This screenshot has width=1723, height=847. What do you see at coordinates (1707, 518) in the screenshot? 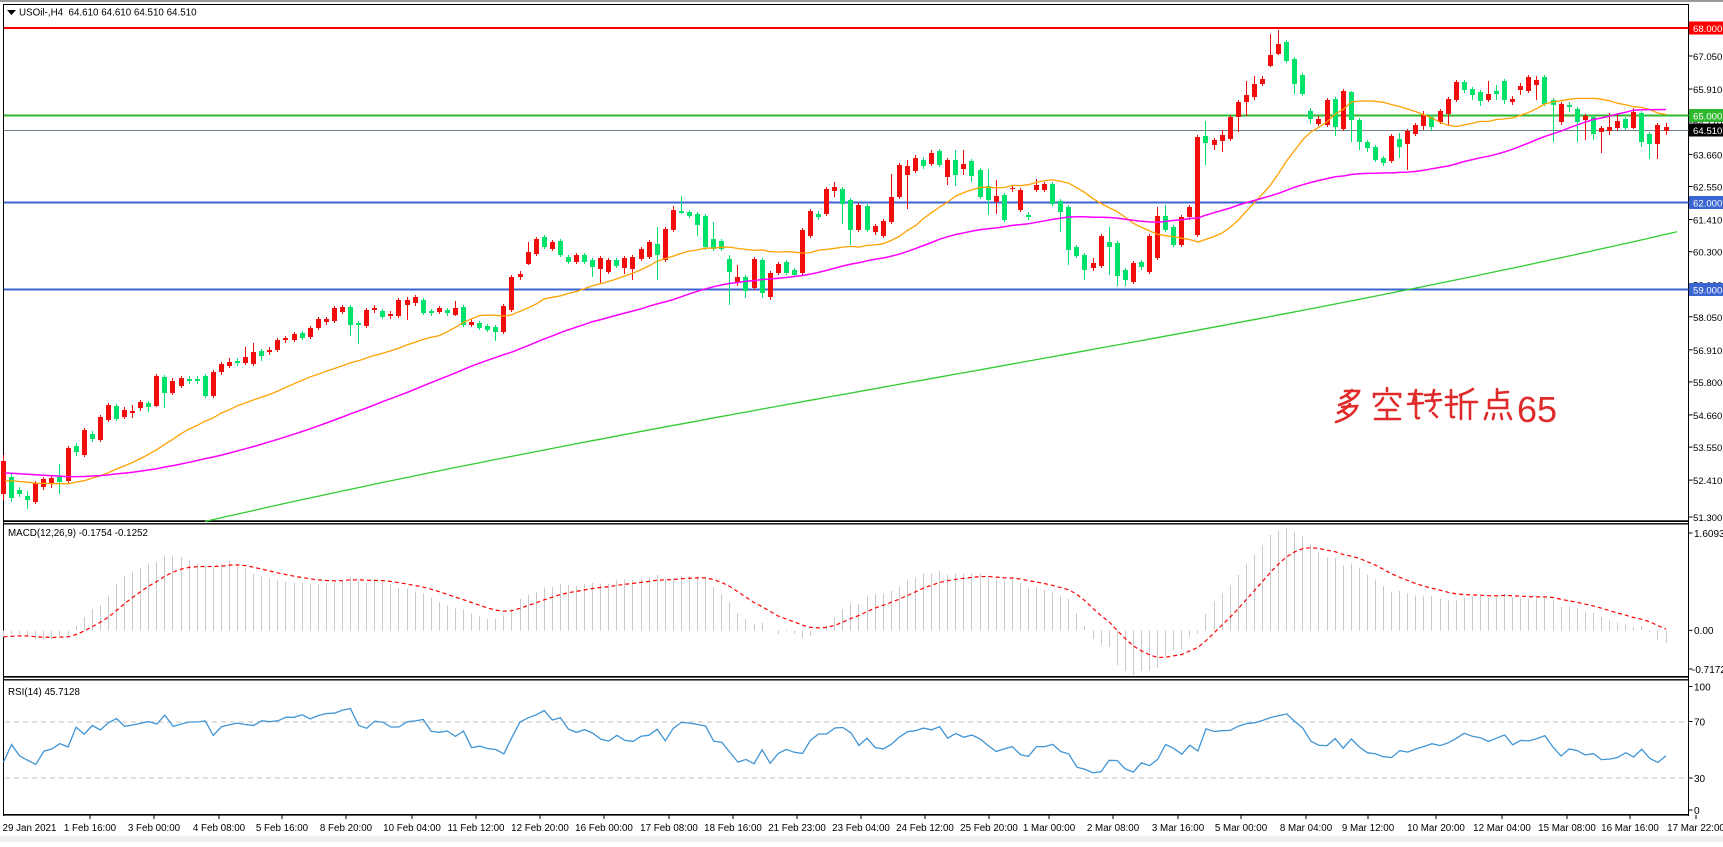
I see `svg-text: 51.300` at bounding box center [1707, 518].